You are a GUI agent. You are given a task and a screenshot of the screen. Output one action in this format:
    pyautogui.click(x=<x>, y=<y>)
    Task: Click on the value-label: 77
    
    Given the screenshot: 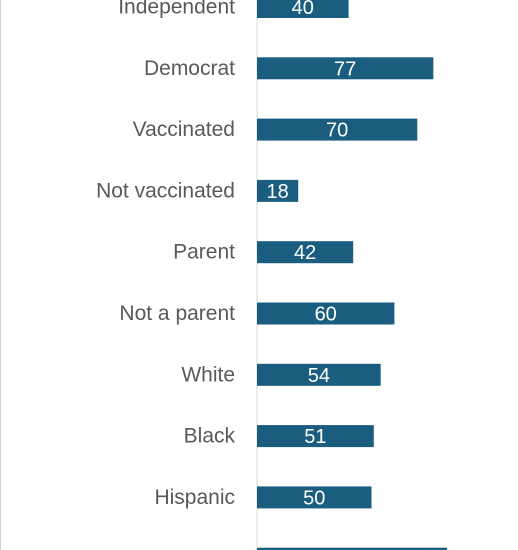 What is the action you would take?
    pyautogui.click(x=345, y=69)
    